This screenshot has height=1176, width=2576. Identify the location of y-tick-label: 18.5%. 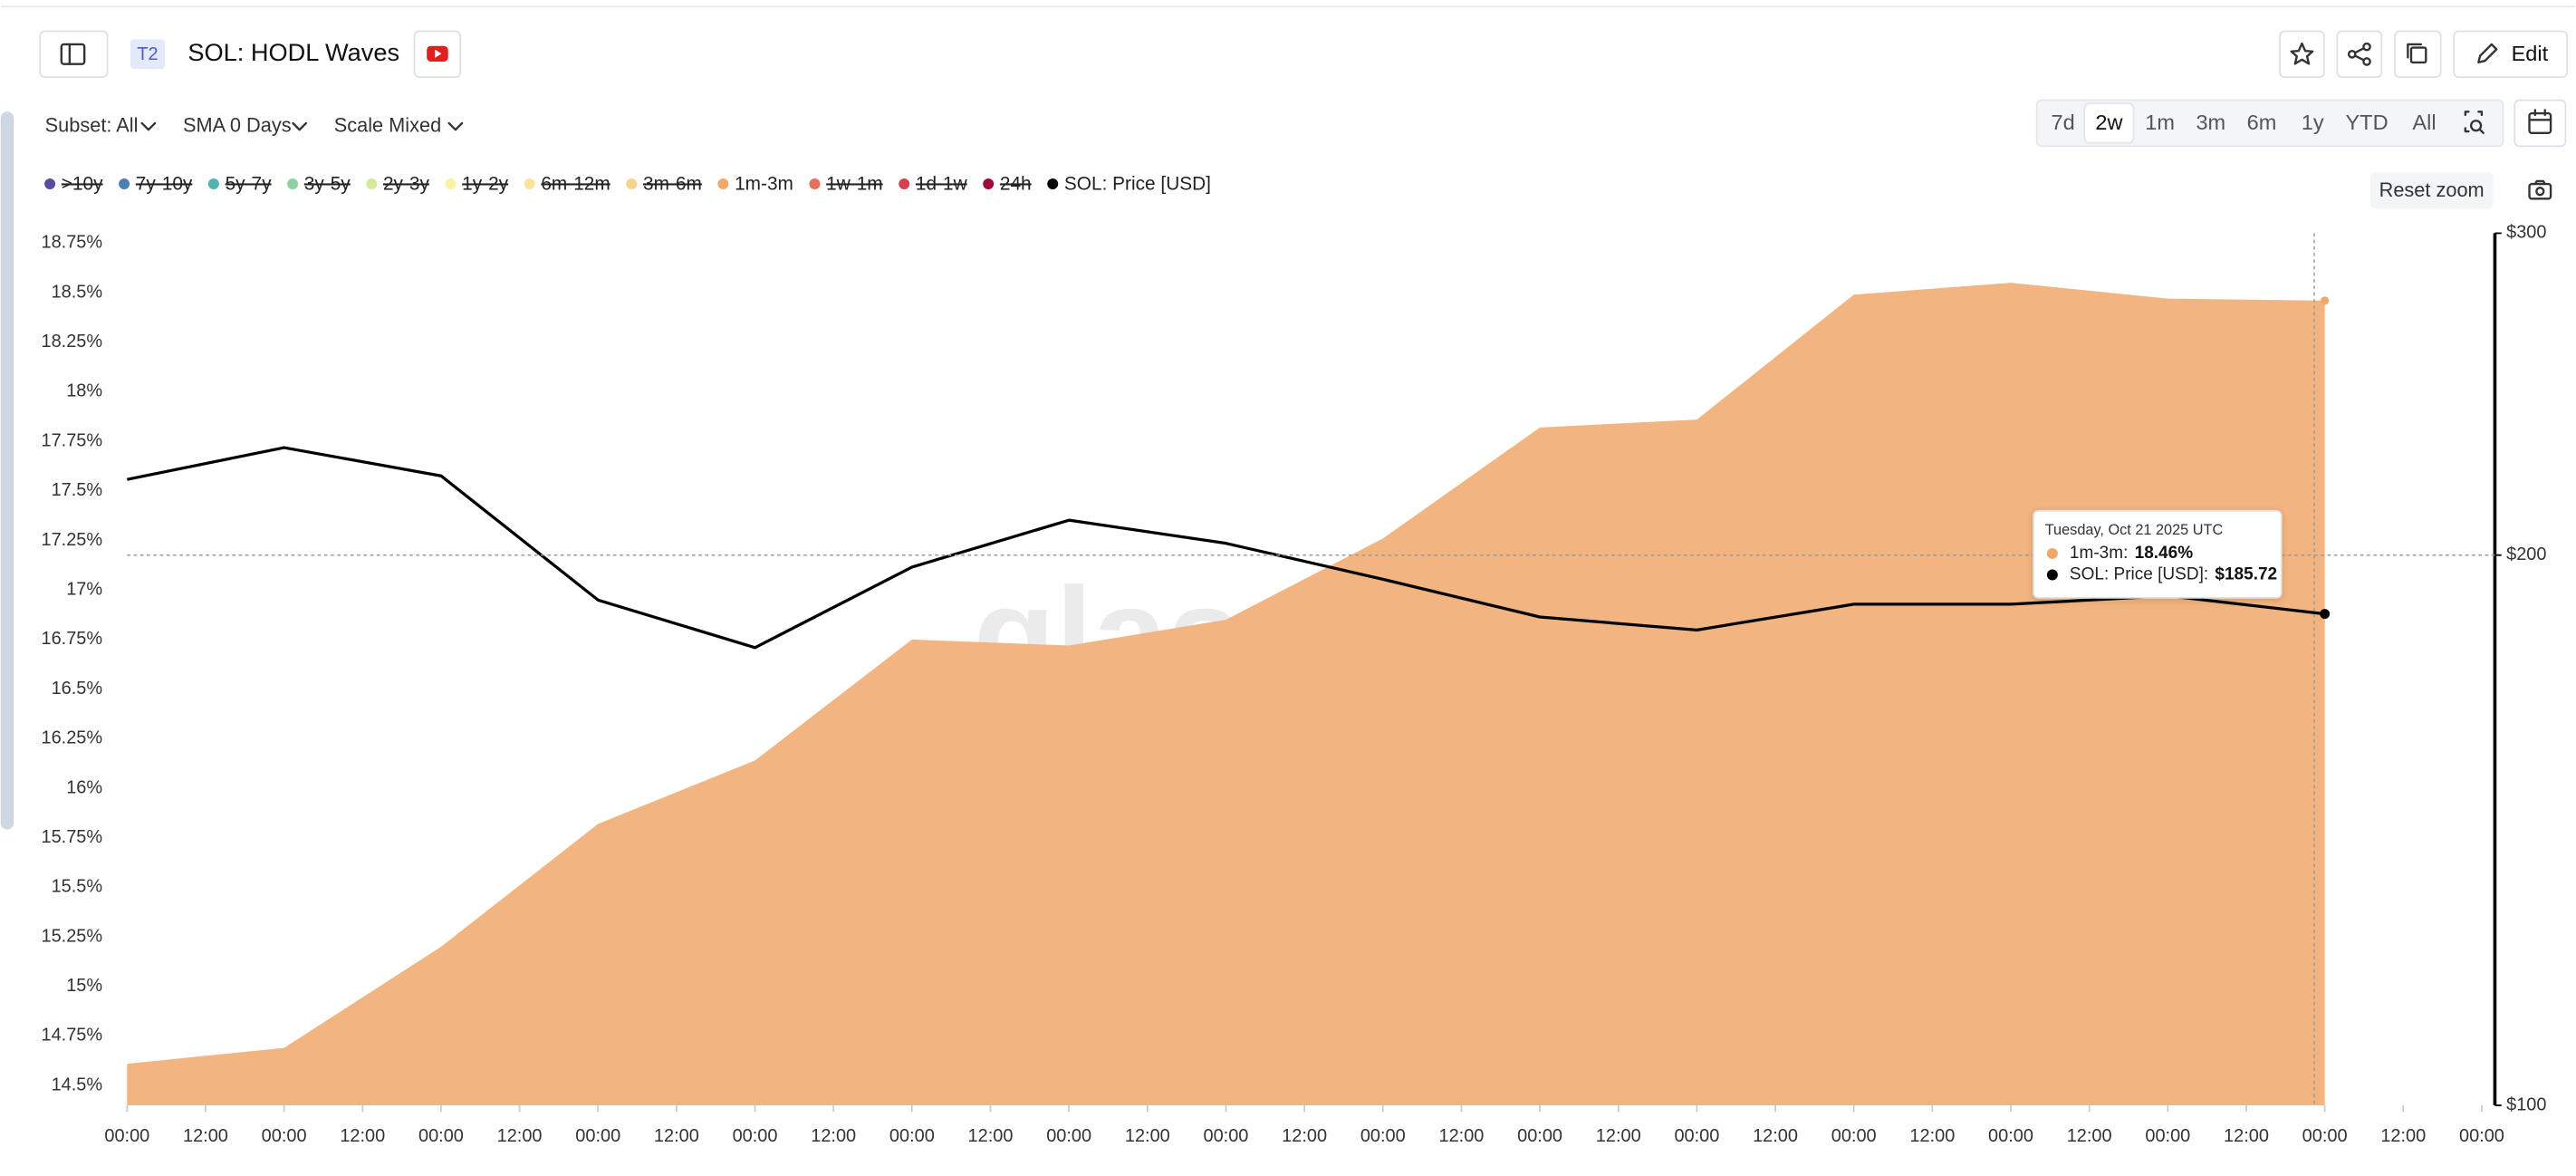
(77, 292).